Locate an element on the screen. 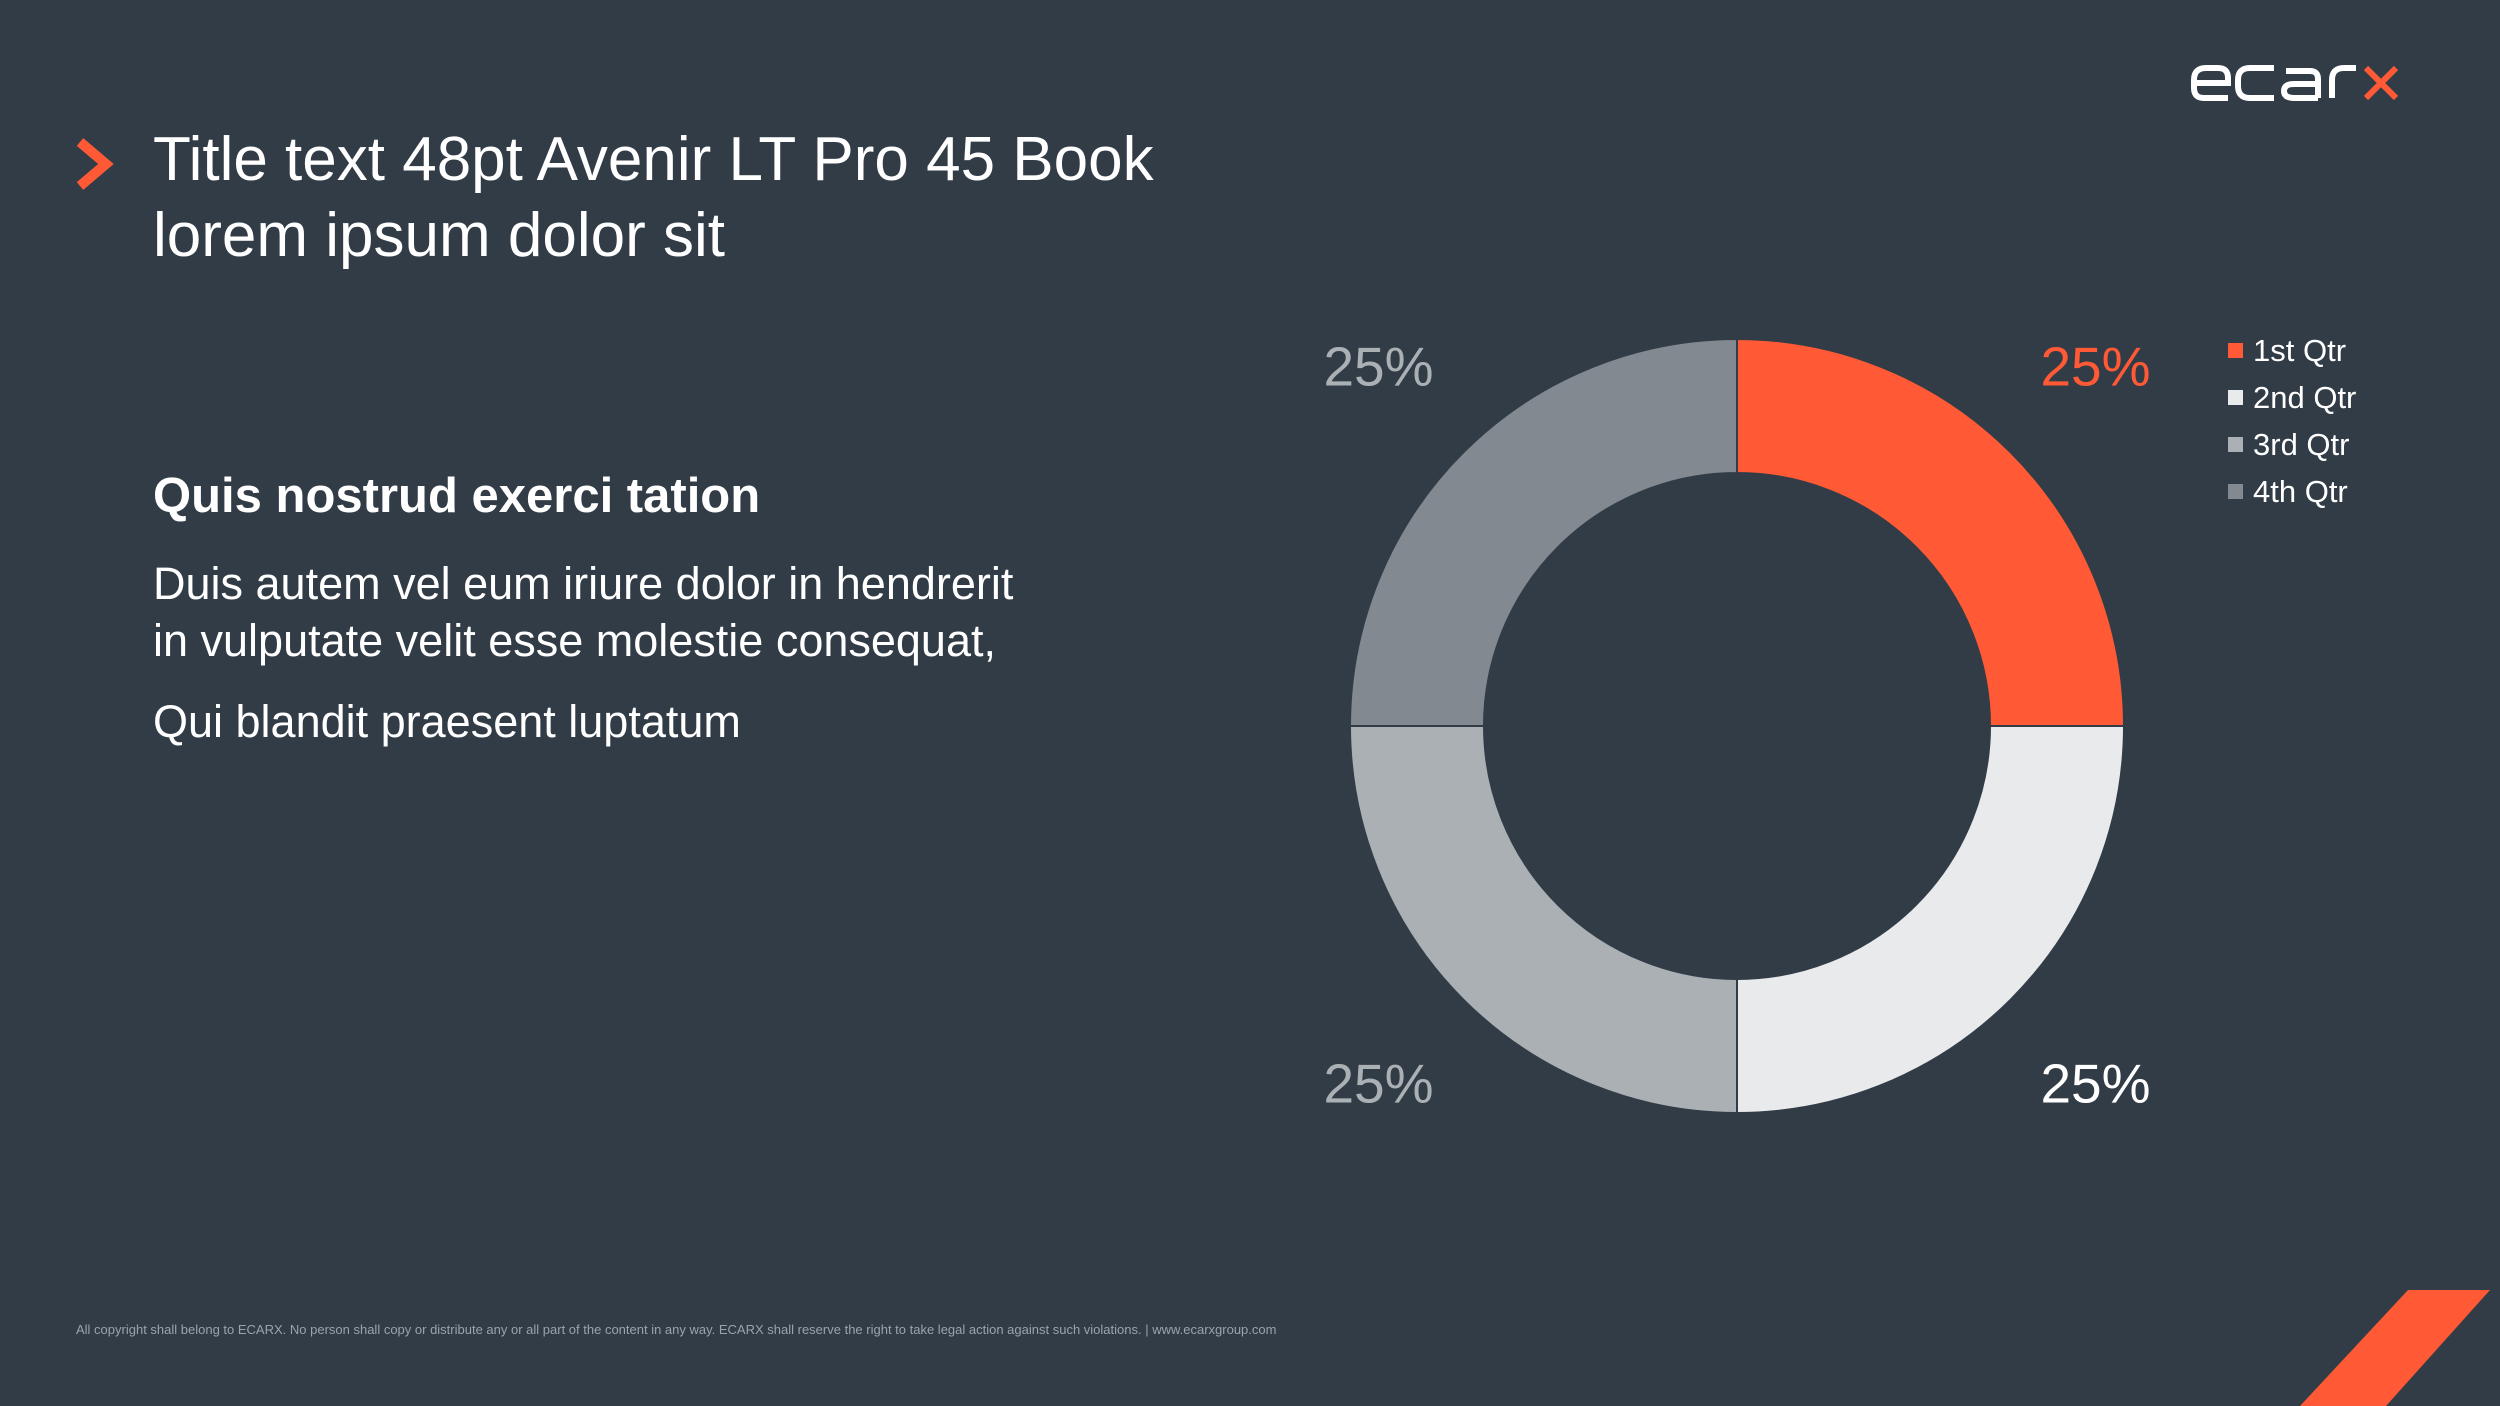 This screenshot has width=2500, height=1406. legend-label: 4th Qtr is located at coordinates (2300, 491).